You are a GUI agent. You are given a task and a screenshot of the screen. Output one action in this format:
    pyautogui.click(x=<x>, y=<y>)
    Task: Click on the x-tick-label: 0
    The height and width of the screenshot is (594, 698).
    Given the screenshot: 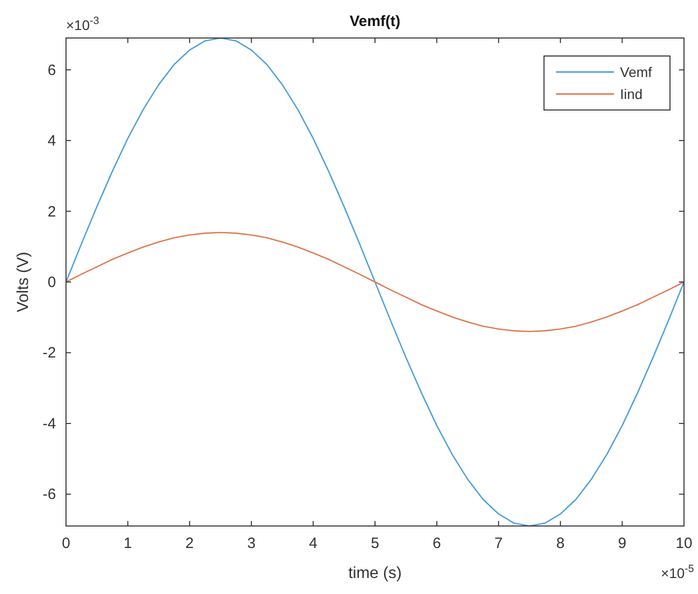 What is the action you would take?
    pyautogui.click(x=66, y=543)
    